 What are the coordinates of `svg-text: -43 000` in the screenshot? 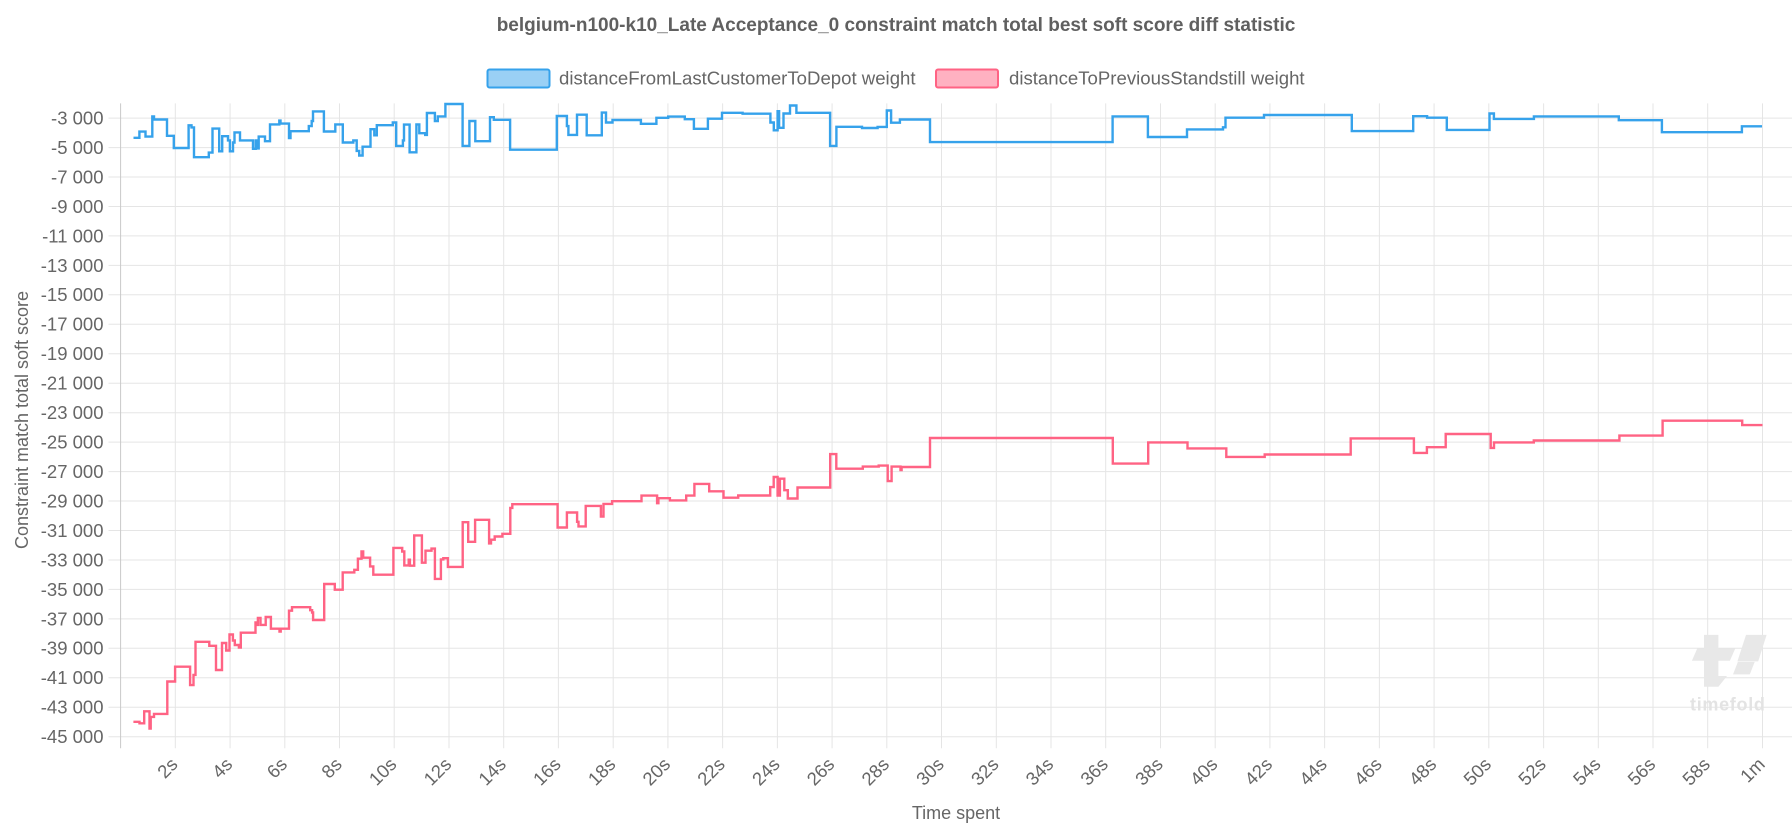 It's located at (72, 707).